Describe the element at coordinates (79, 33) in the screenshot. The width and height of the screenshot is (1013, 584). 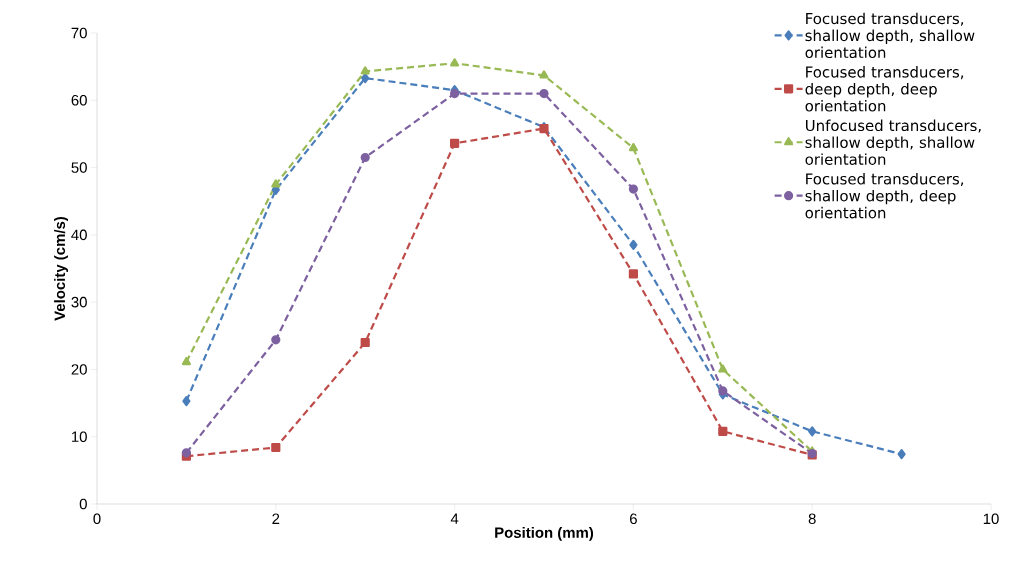
I see `y-tick-label: 70` at that location.